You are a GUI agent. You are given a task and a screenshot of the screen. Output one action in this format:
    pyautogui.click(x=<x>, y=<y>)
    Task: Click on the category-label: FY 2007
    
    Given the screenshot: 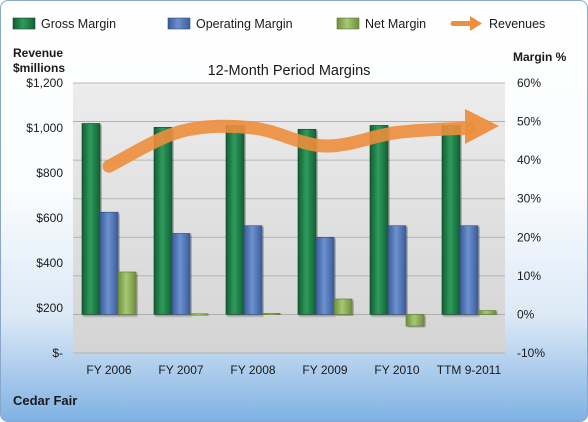 What is the action you would take?
    pyautogui.click(x=180, y=370)
    